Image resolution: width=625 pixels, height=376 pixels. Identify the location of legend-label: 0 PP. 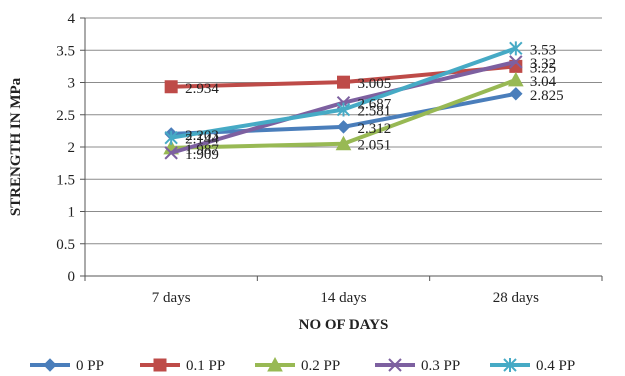
(90, 366).